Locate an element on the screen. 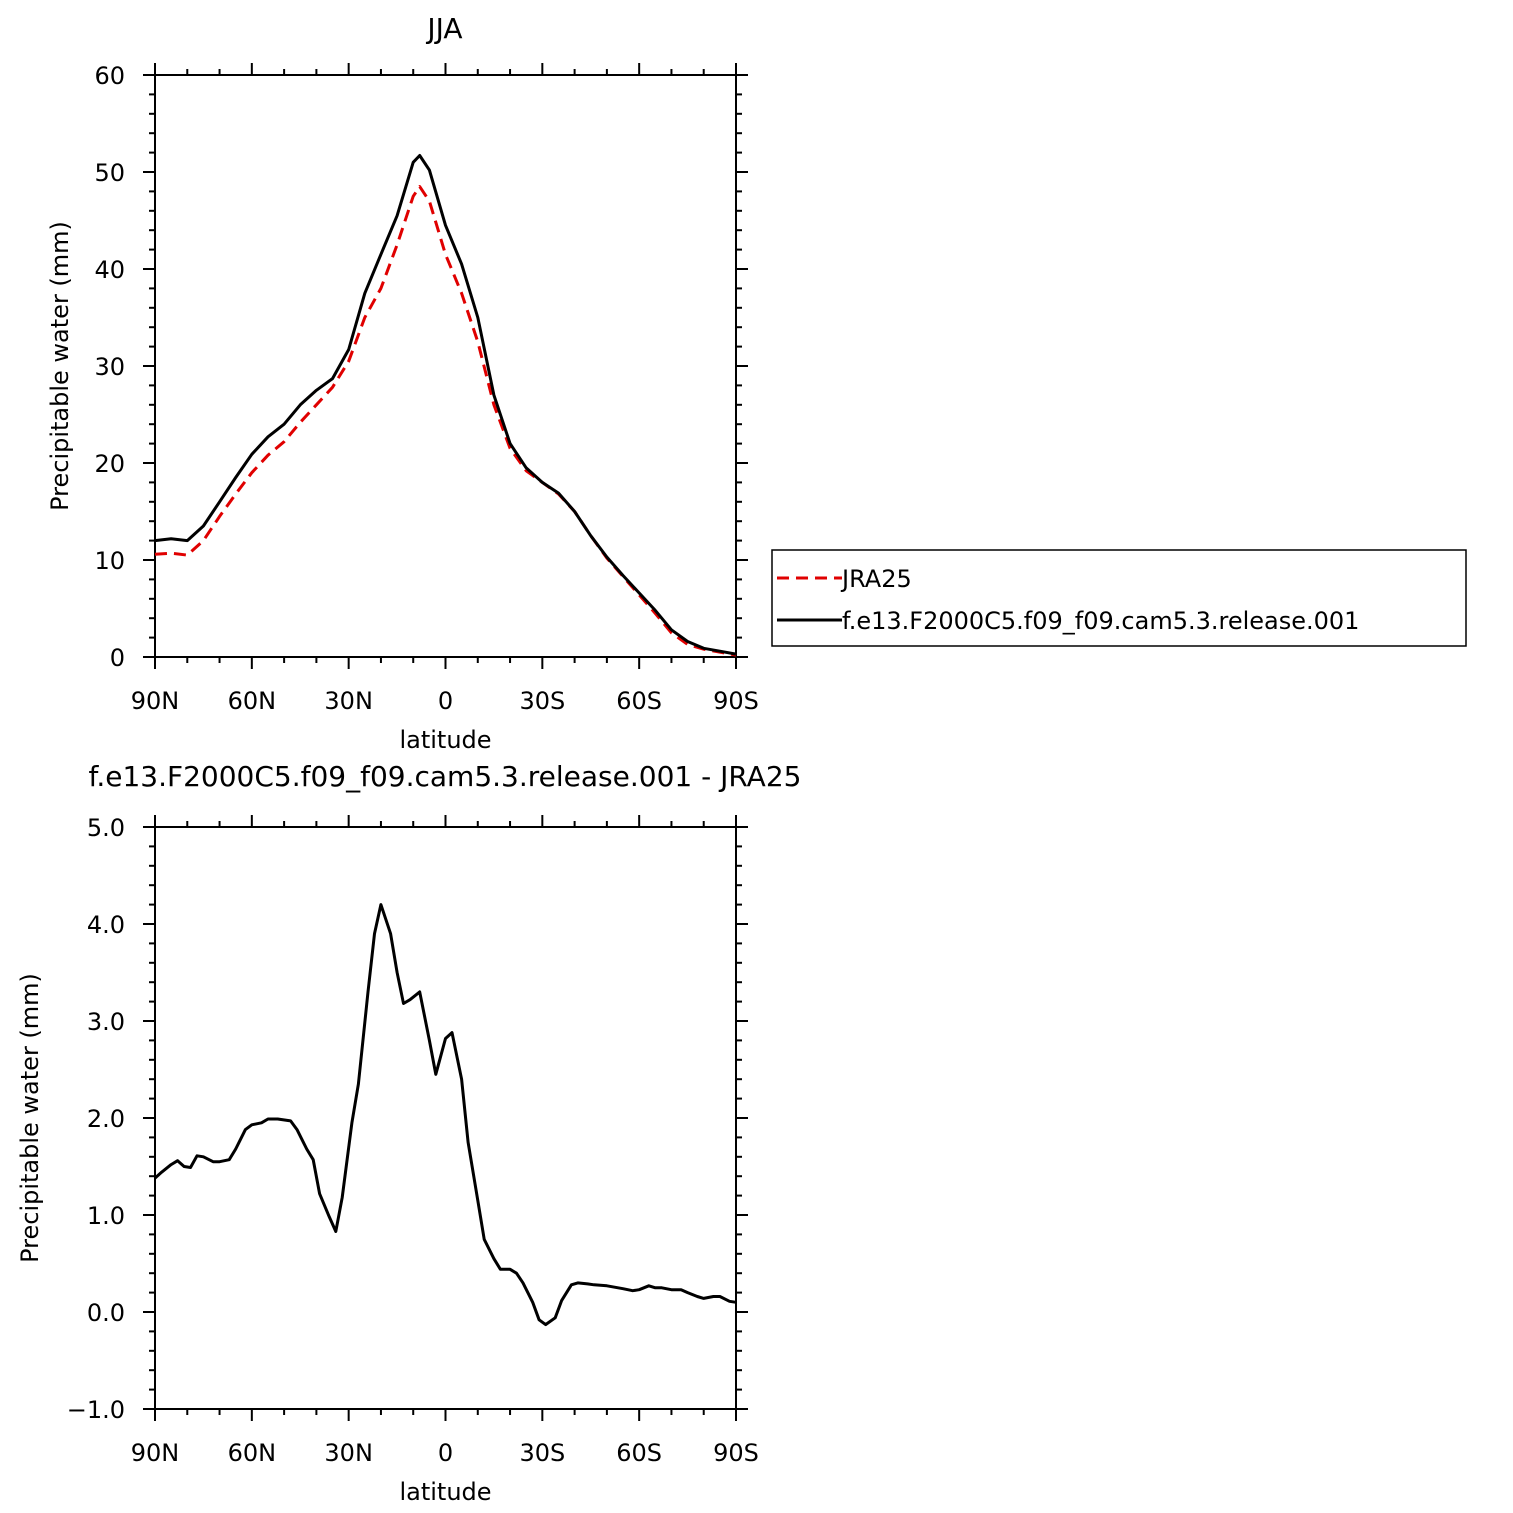 The image size is (1513, 1513). y-tick-label: 40 is located at coordinates (109, 270).